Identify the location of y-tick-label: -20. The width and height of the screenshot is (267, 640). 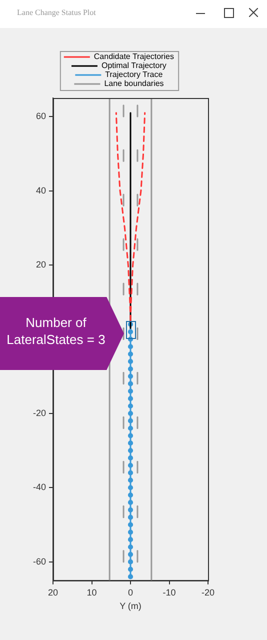
(39, 413).